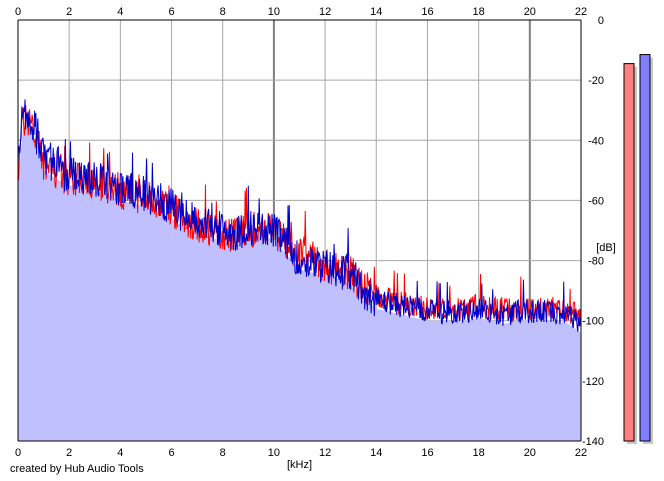  What do you see at coordinates (376, 453) in the screenshot?
I see `x-tick-label-bottom: 14` at bounding box center [376, 453].